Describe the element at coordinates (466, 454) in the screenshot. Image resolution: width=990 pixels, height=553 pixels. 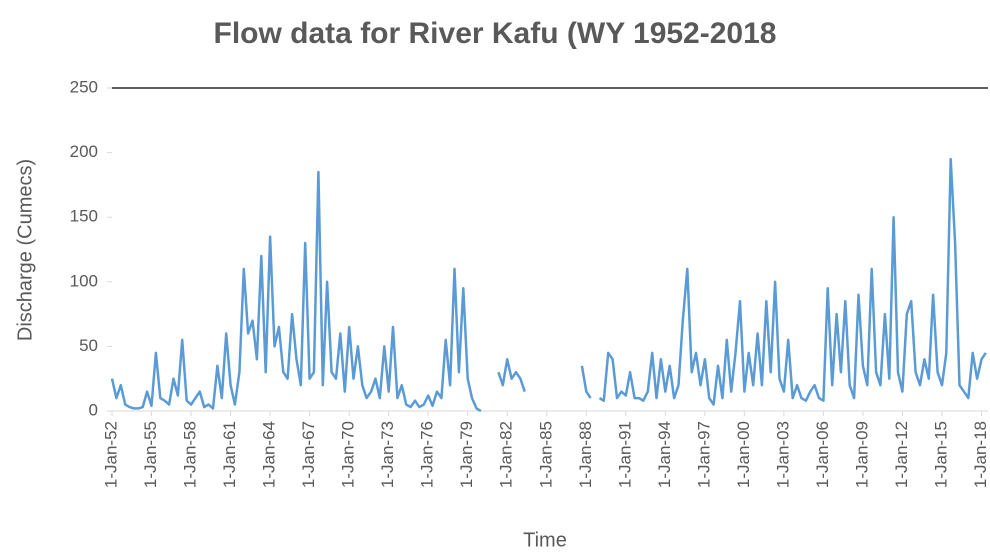
I see `x-tick-label: 1-Jan-79` at that location.